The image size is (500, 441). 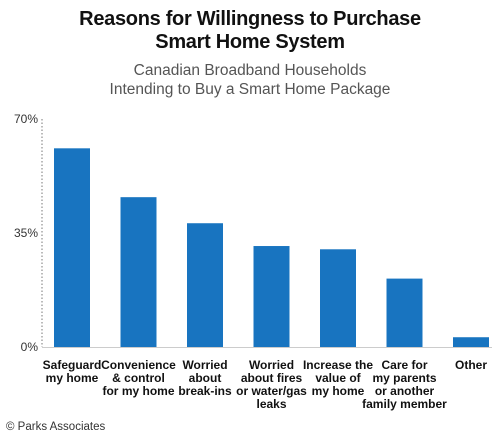 I want to click on category-label-line: Increase the, so click(x=338, y=365).